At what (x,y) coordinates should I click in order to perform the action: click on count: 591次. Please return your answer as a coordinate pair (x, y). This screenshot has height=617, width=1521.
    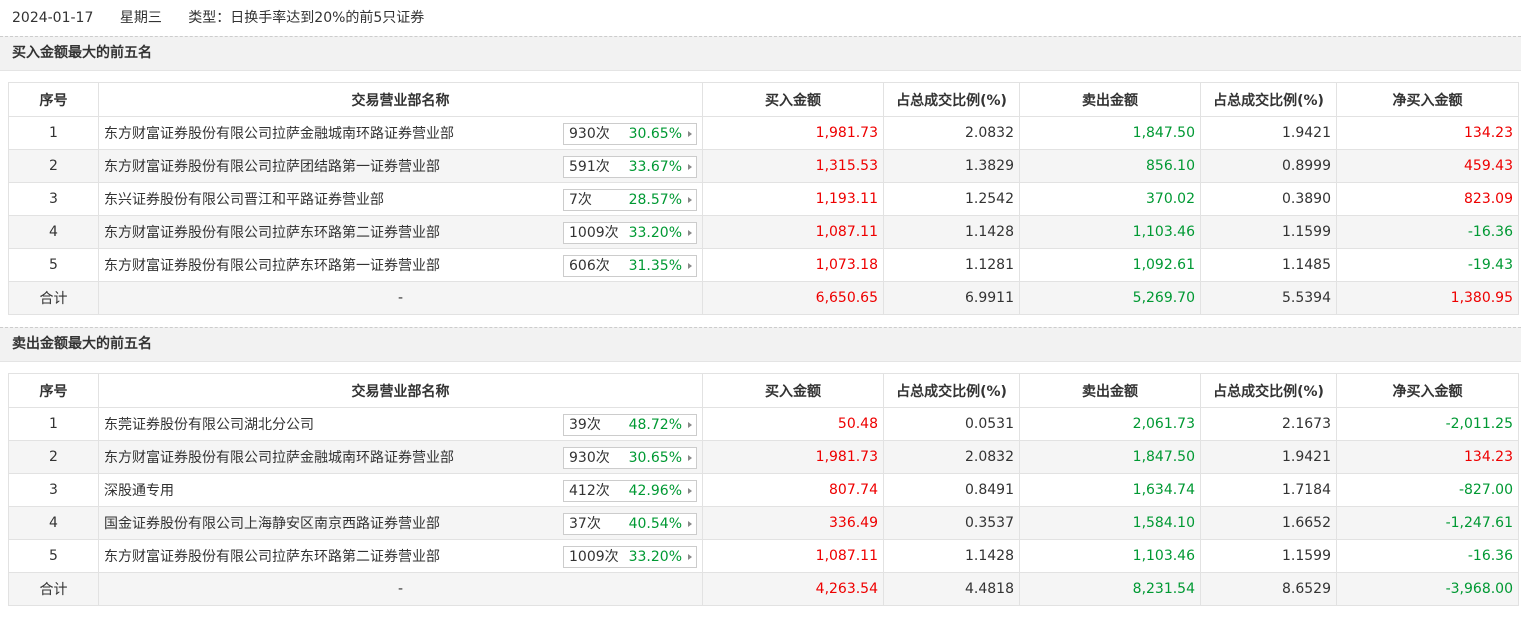
    Looking at the image, I should click on (589, 167).